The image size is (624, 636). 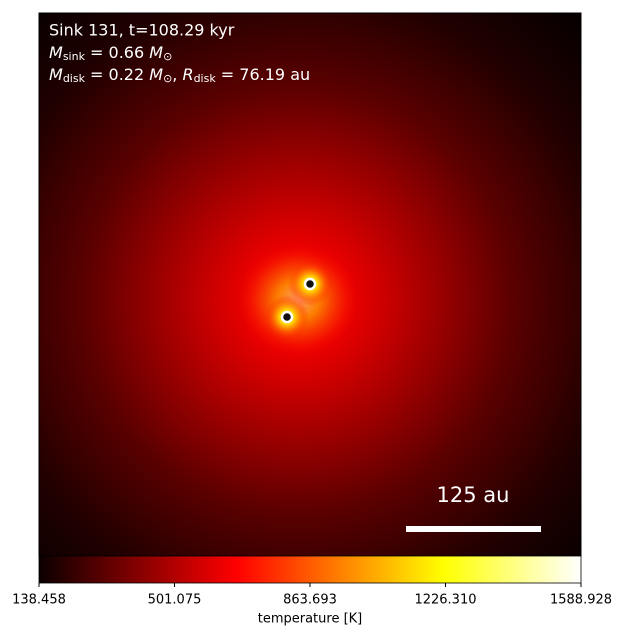 I want to click on scale-bar, so click(x=473, y=529).